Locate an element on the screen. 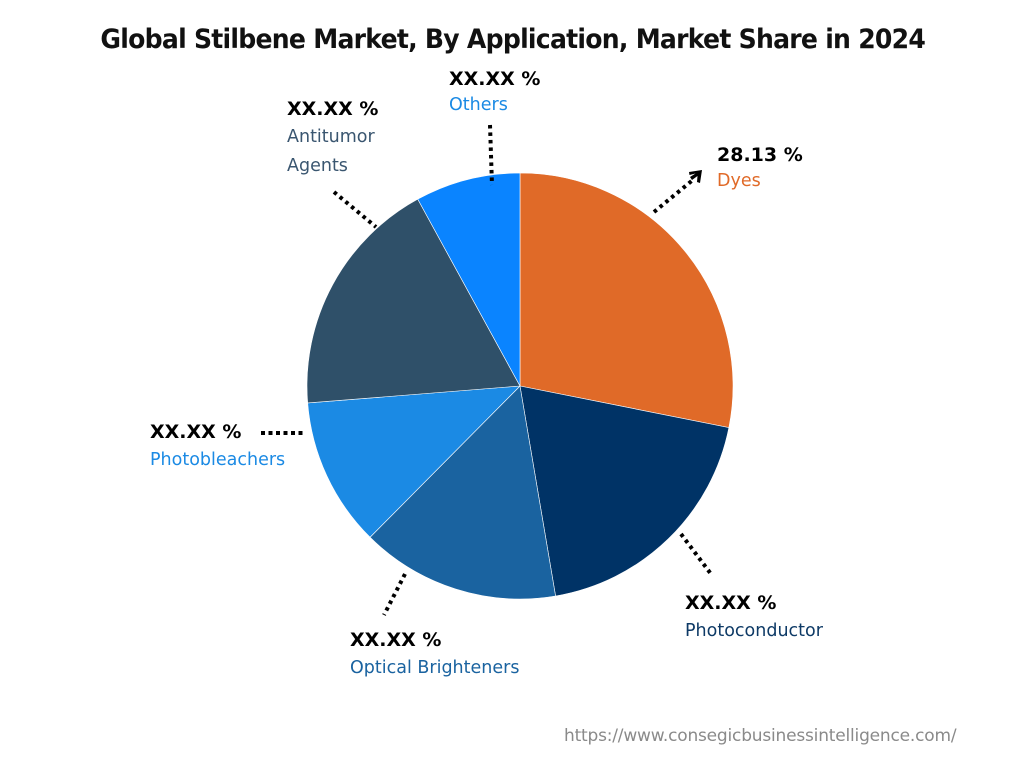  label-dyes-name: Dyes is located at coordinates (739, 181).